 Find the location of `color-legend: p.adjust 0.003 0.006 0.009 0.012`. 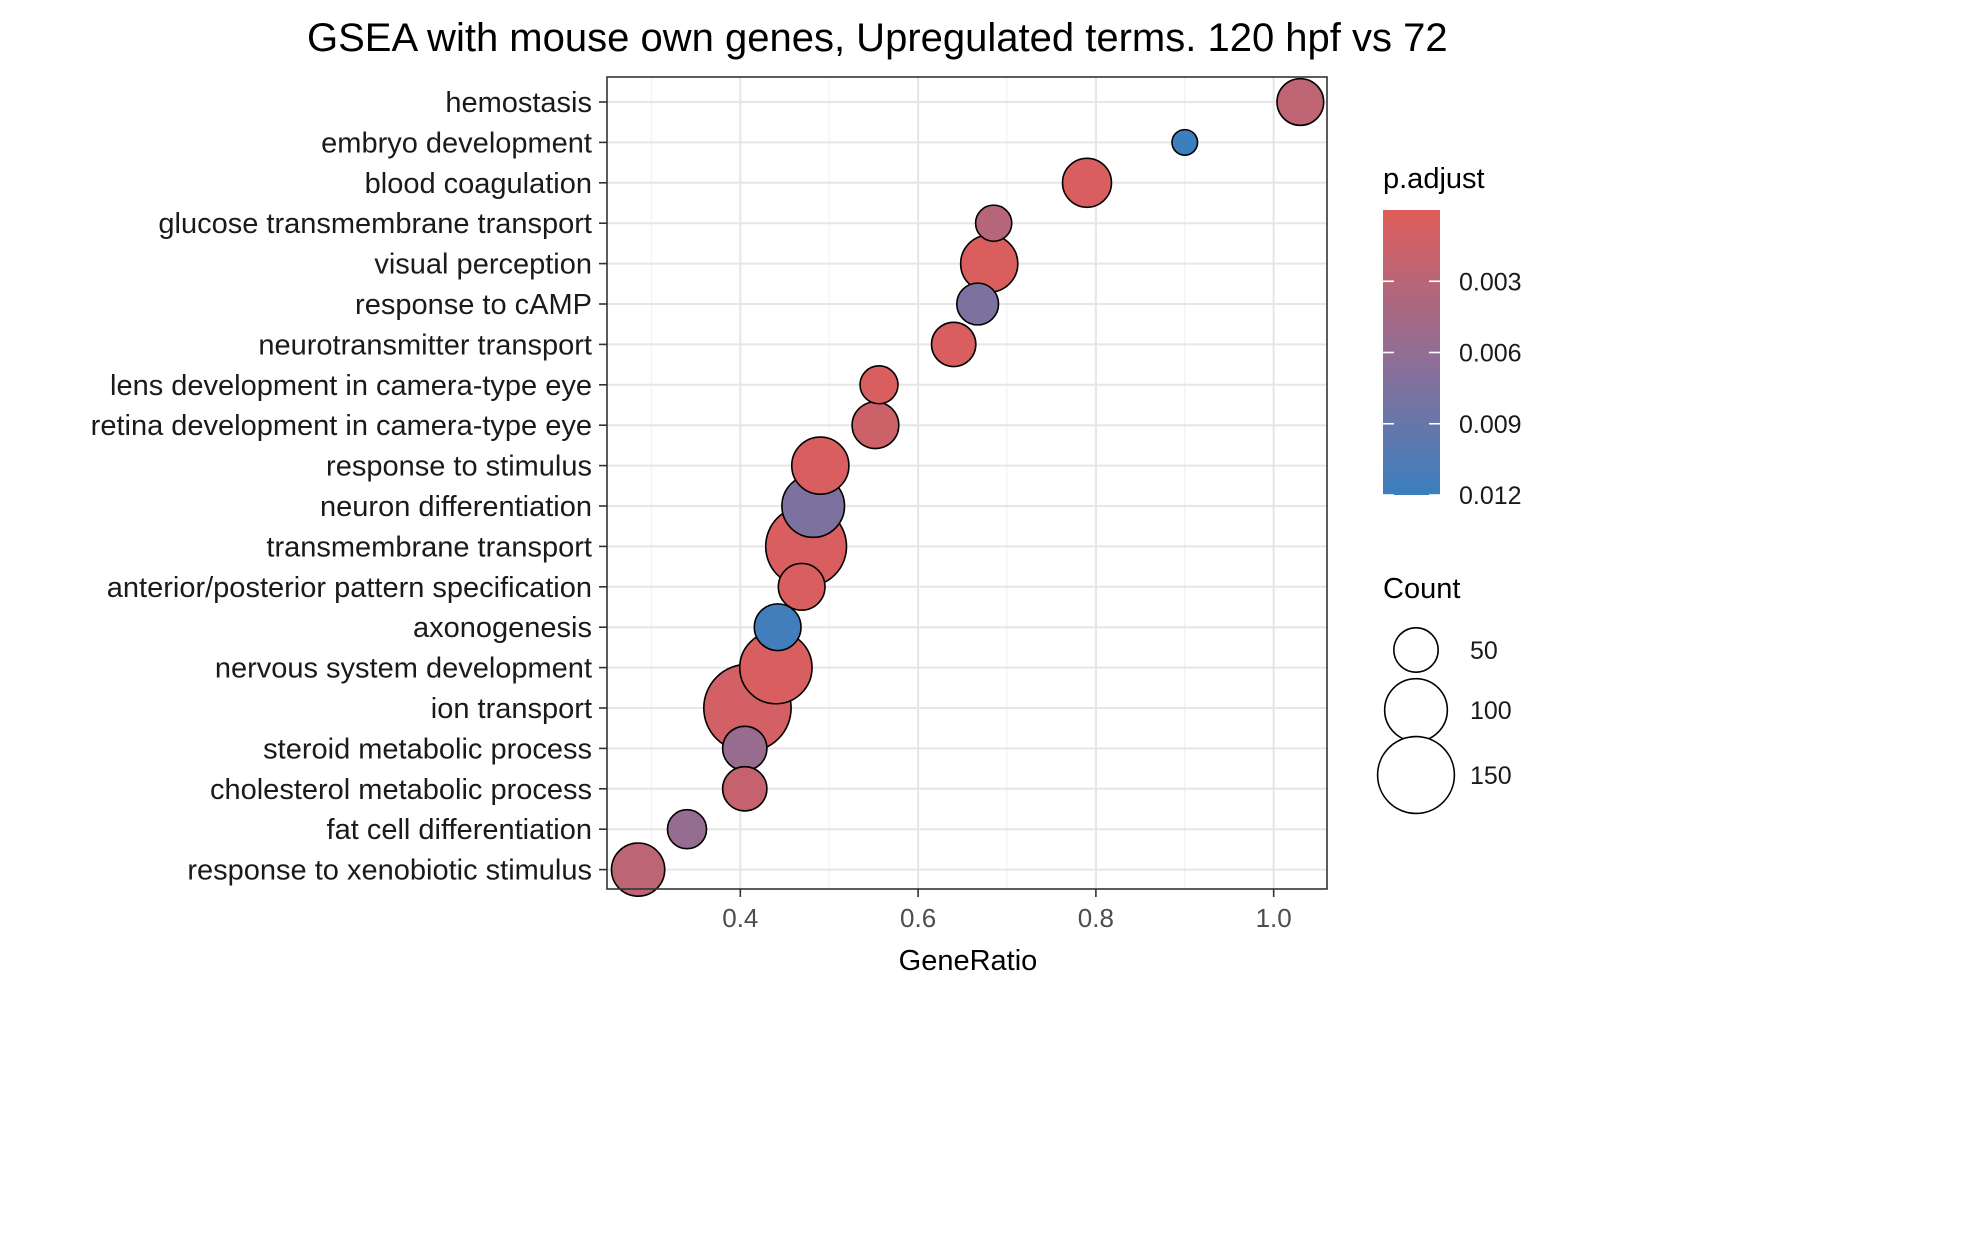

color-legend: p.adjust 0.003 0.006 0.009 0.012 is located at coordinates (1452, 336).